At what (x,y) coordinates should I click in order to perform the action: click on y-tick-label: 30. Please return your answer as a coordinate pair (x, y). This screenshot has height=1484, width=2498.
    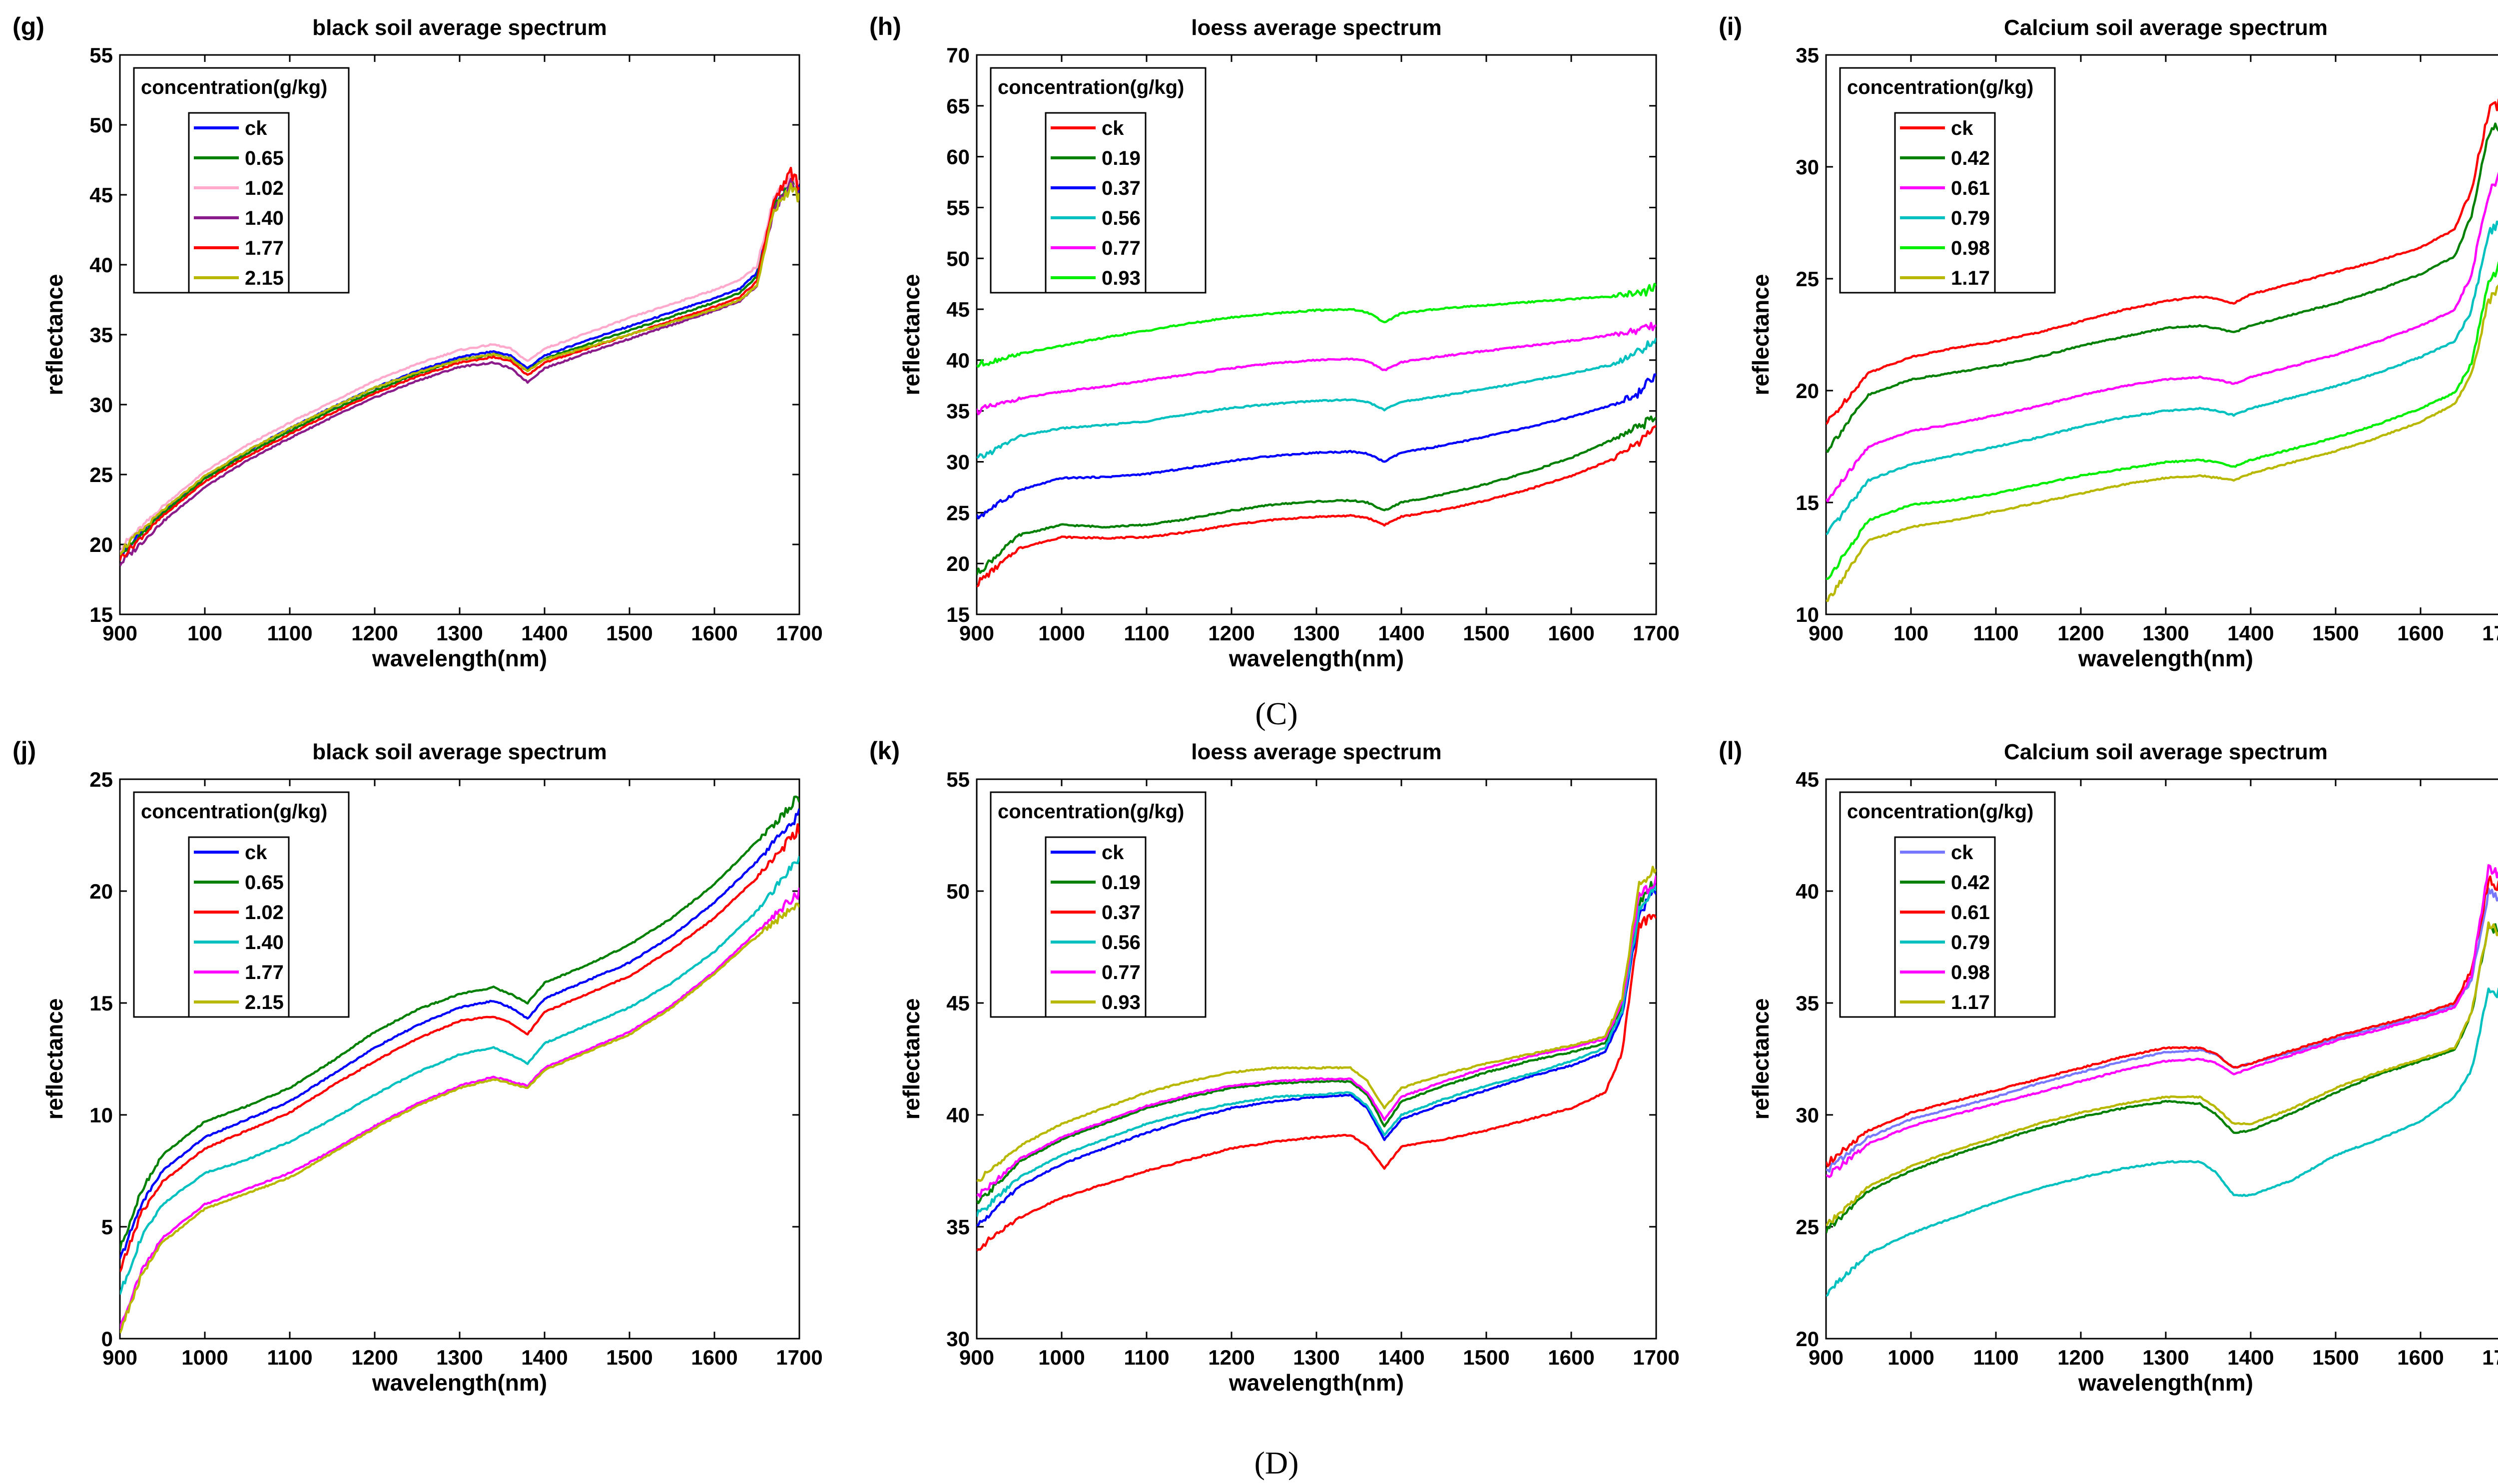
    Looking at the image, I should click on (1807, 167).